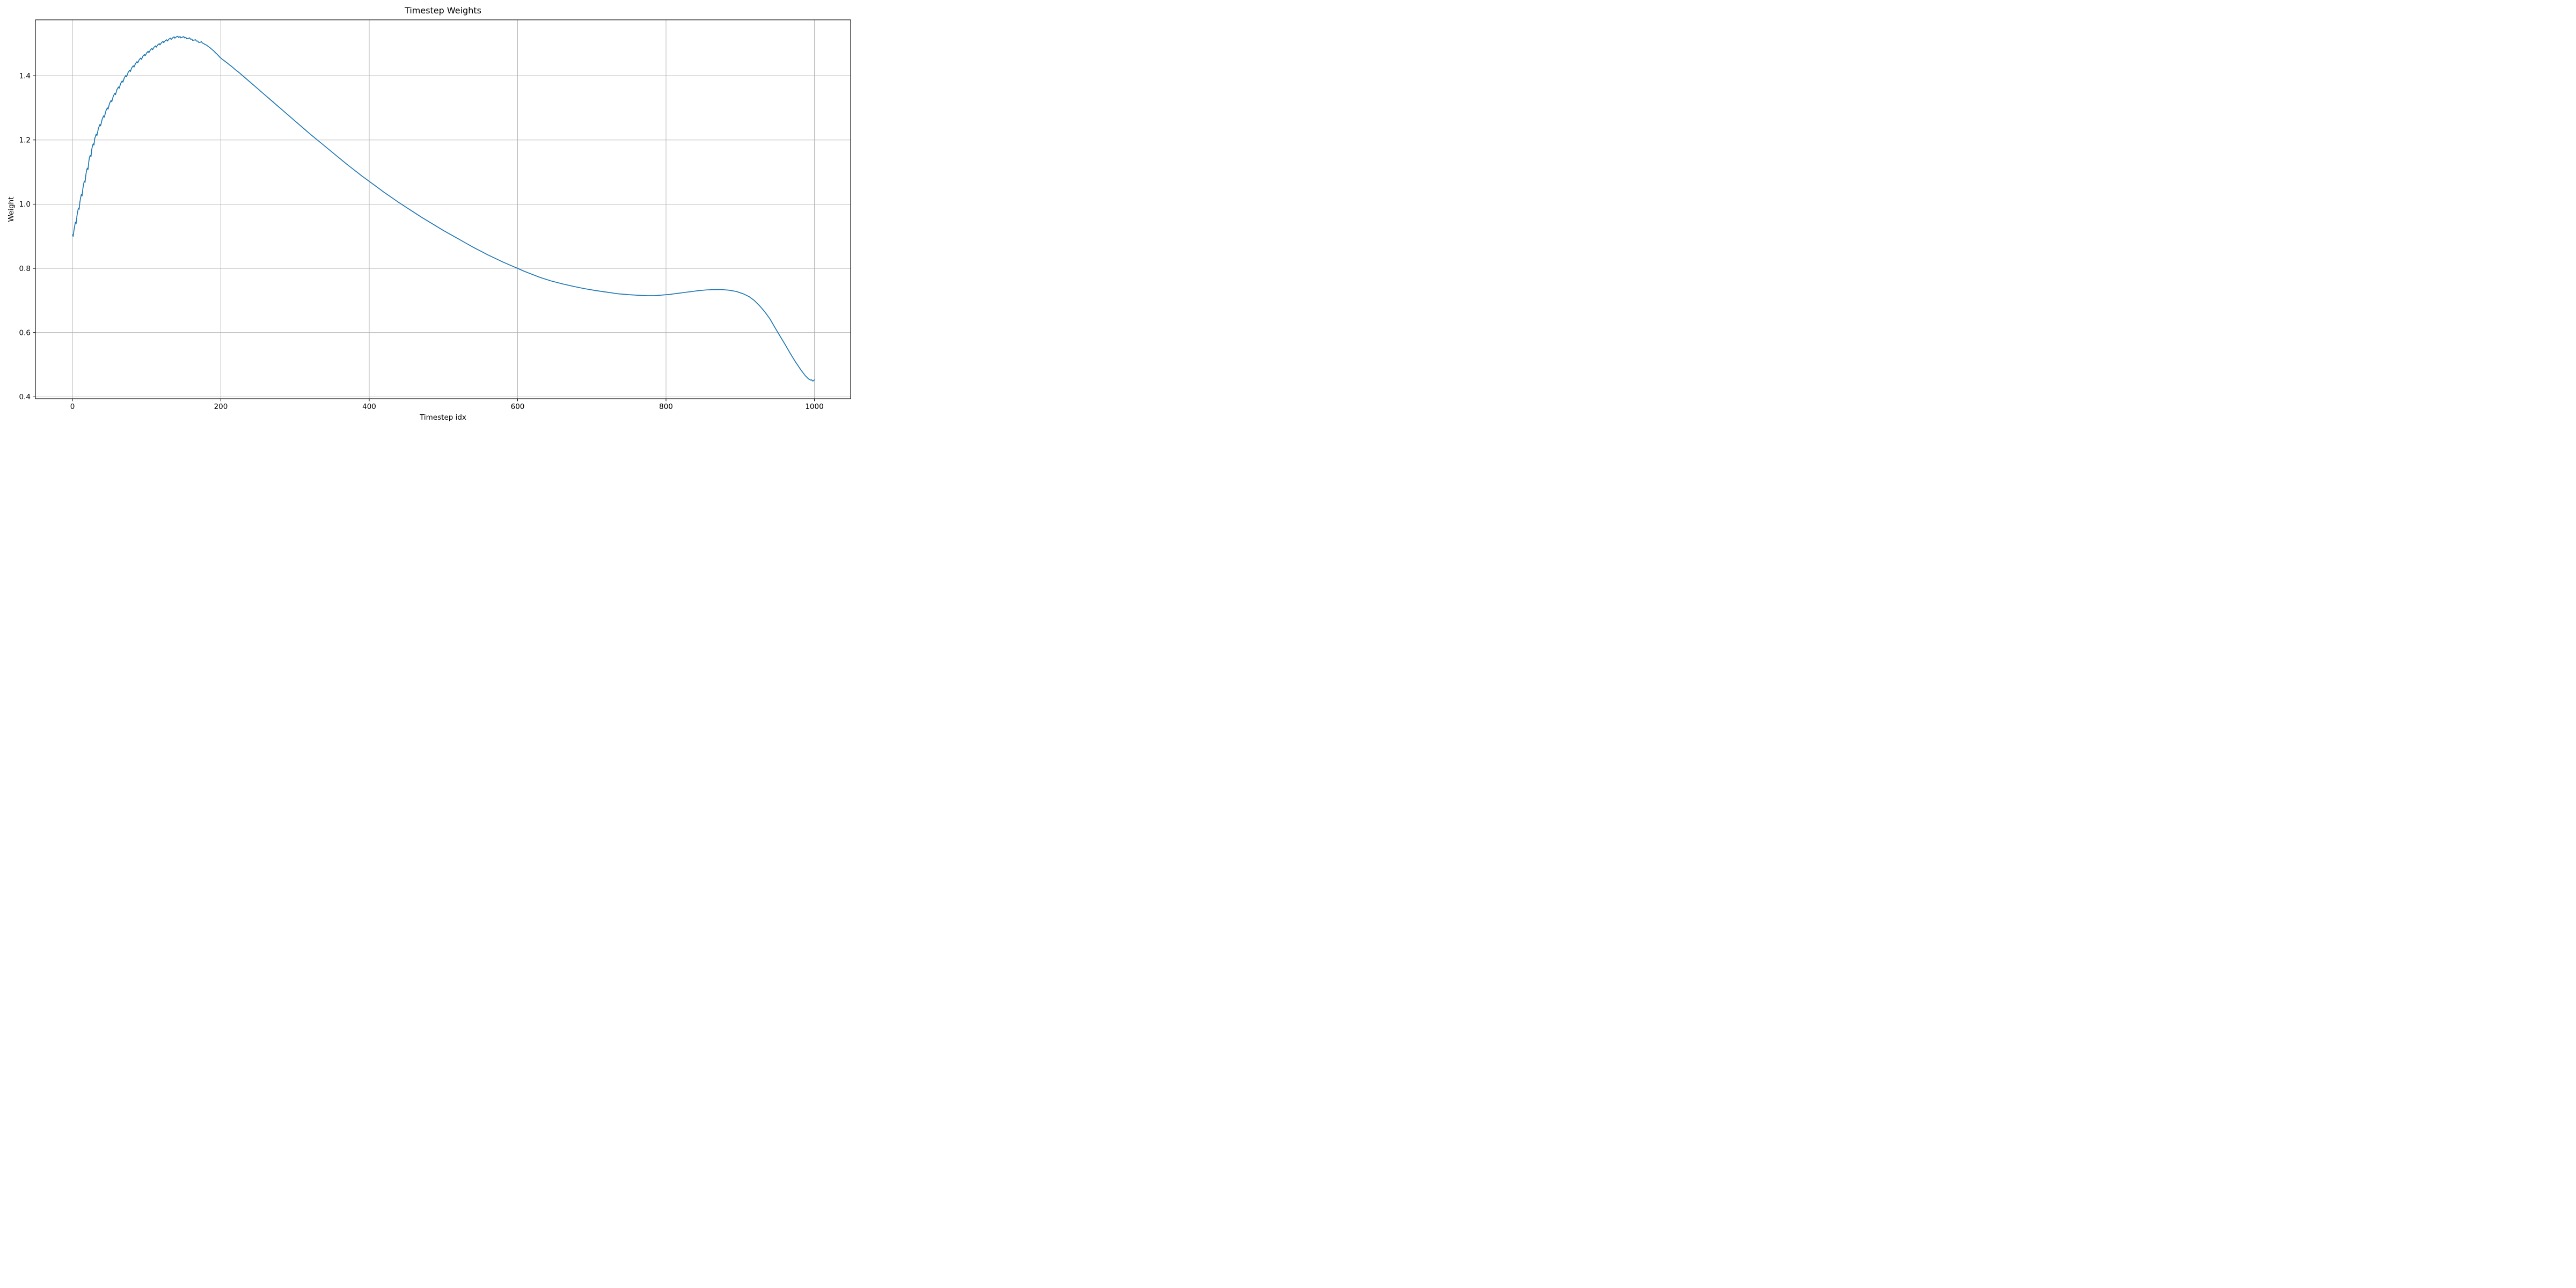 The width and height of the screenshot is (2576, 1288). Describe the element at coordinates (25, 76) in the screenshot. I see `y-tick-label: 1.4` at that location.